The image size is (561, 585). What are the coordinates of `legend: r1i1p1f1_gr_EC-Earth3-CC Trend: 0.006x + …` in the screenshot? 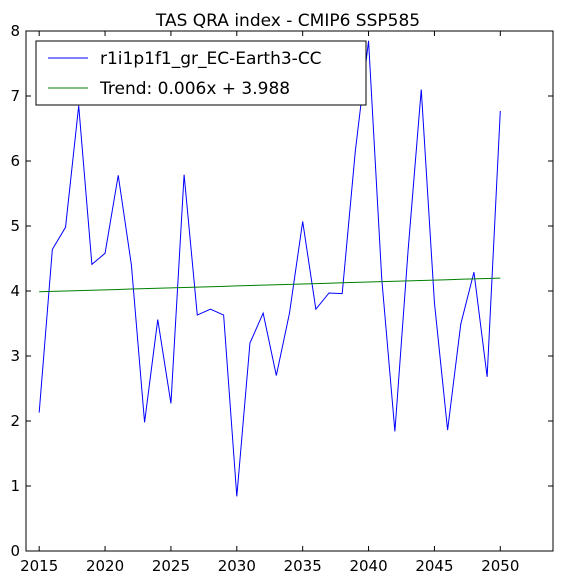 It's located at (201, 73).